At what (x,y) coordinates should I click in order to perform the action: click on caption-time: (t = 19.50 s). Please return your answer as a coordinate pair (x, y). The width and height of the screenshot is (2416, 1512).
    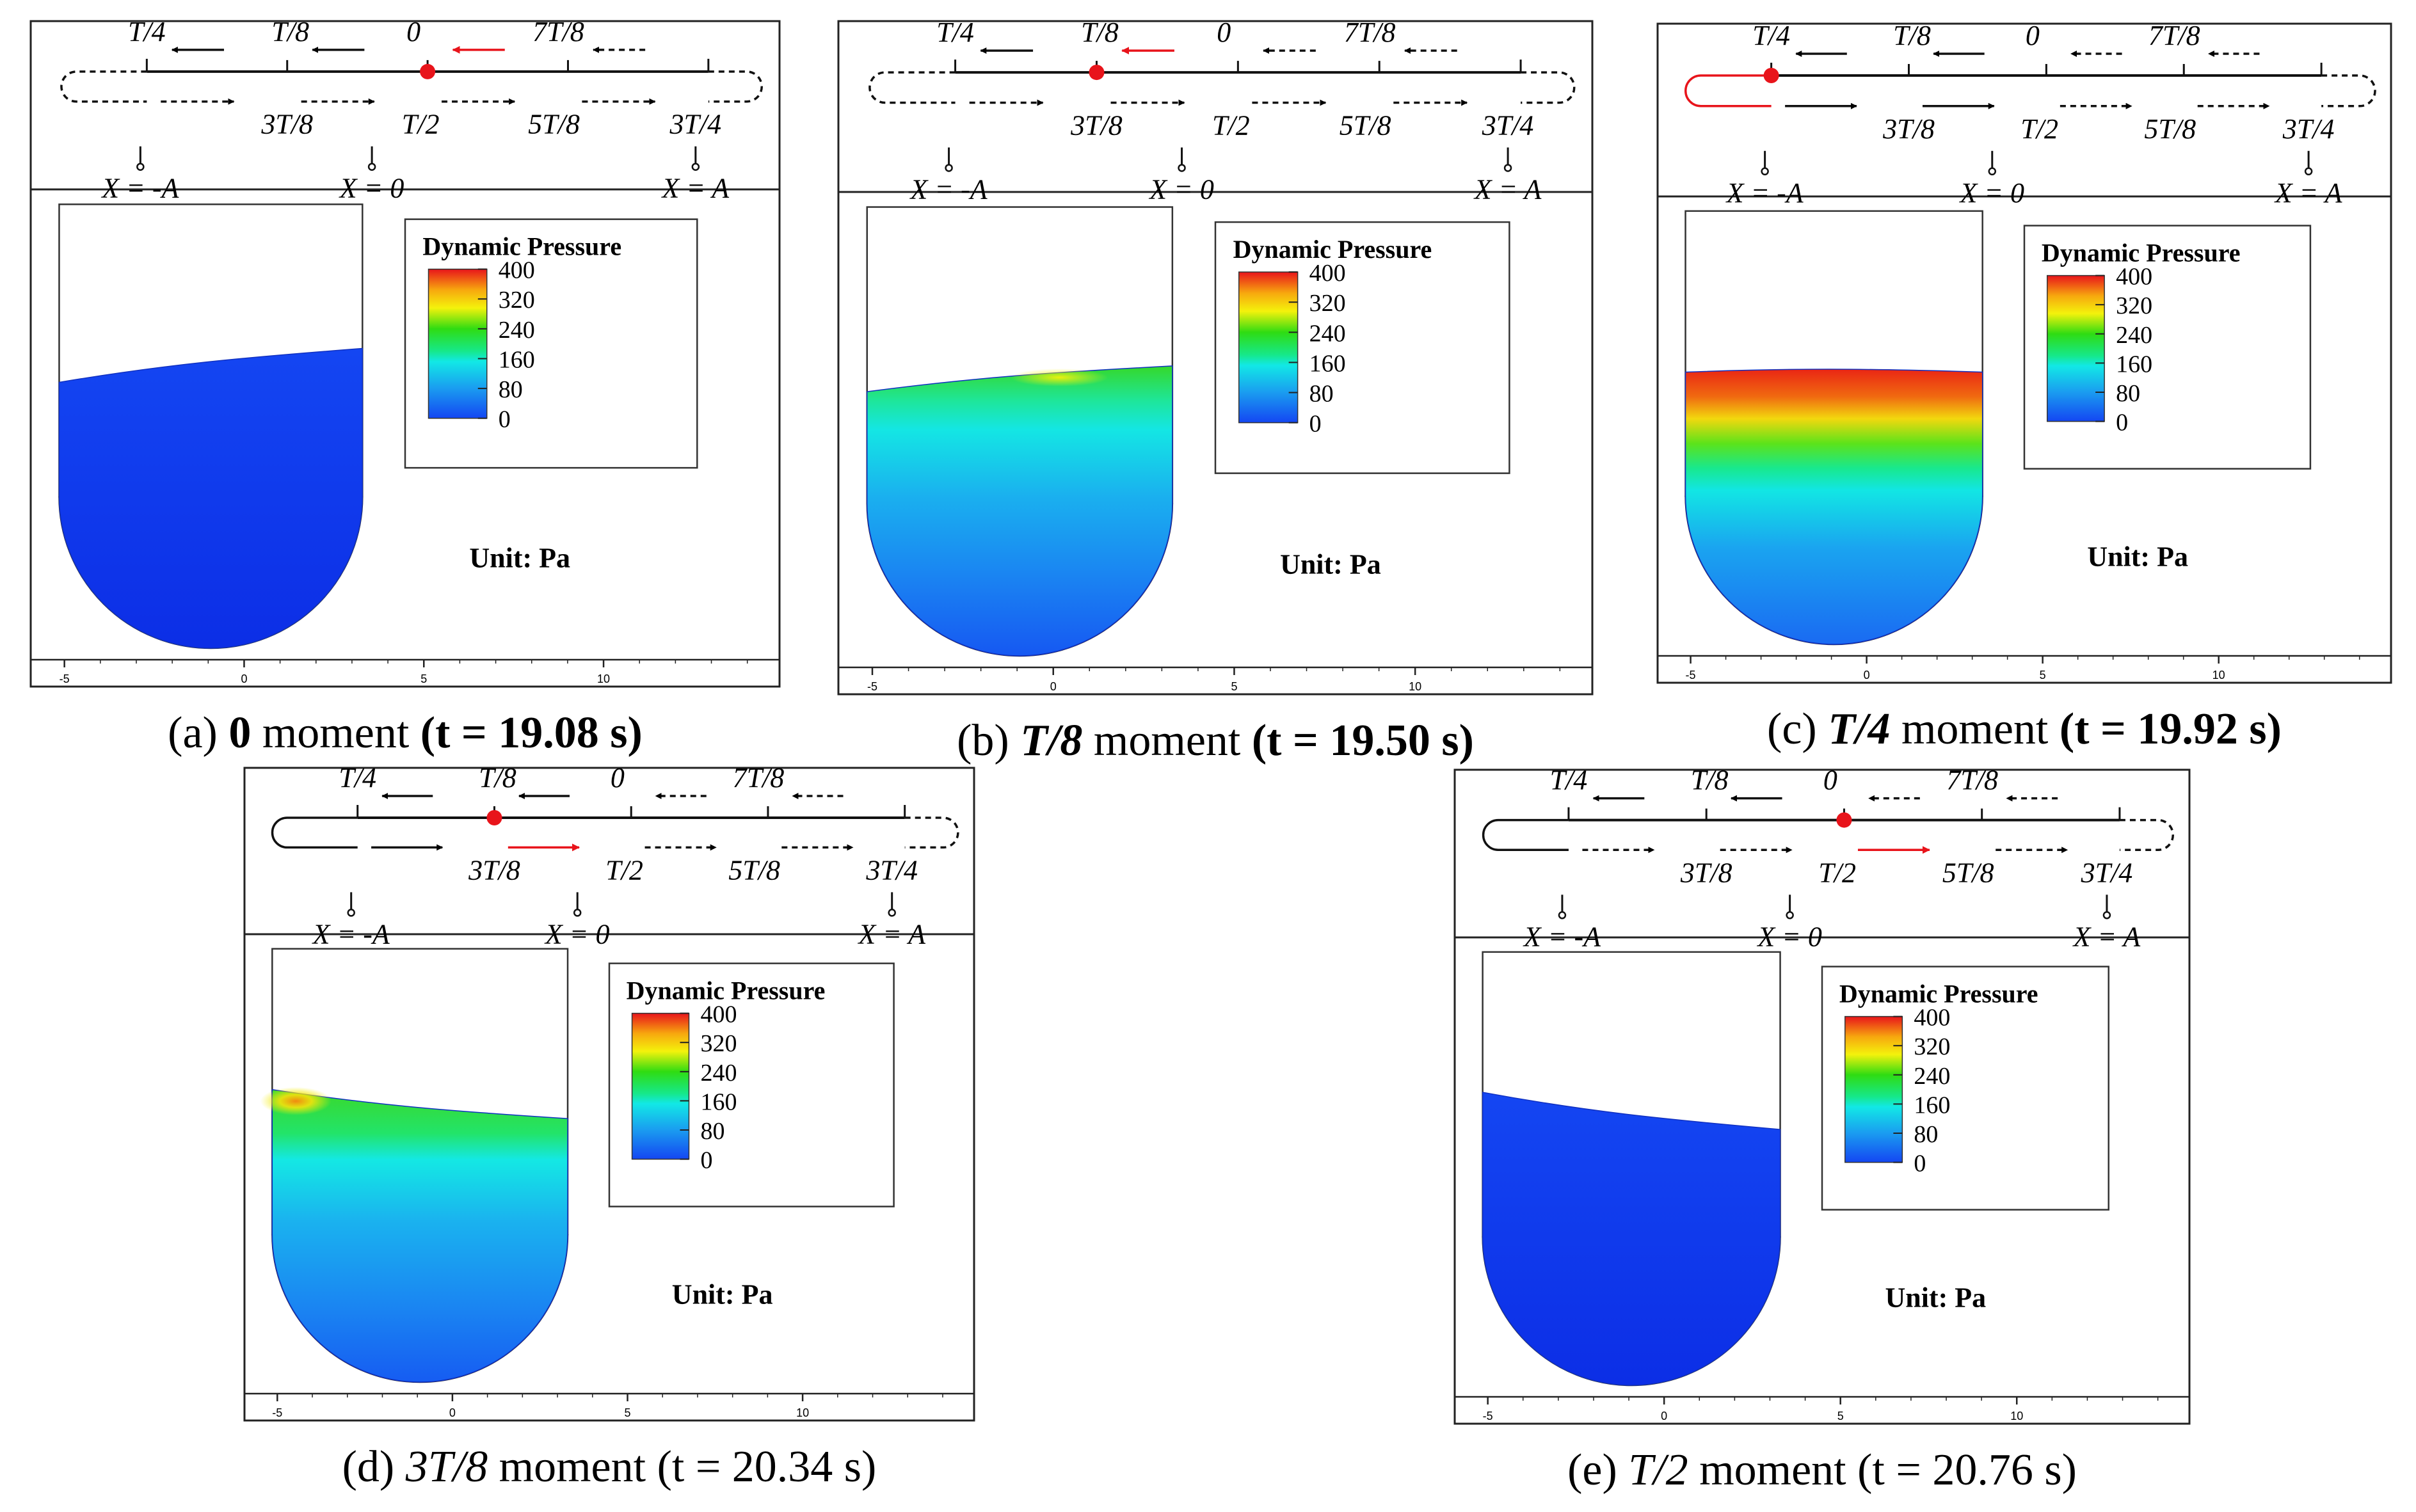
    Looking at the image, I should click on (1363, 740).